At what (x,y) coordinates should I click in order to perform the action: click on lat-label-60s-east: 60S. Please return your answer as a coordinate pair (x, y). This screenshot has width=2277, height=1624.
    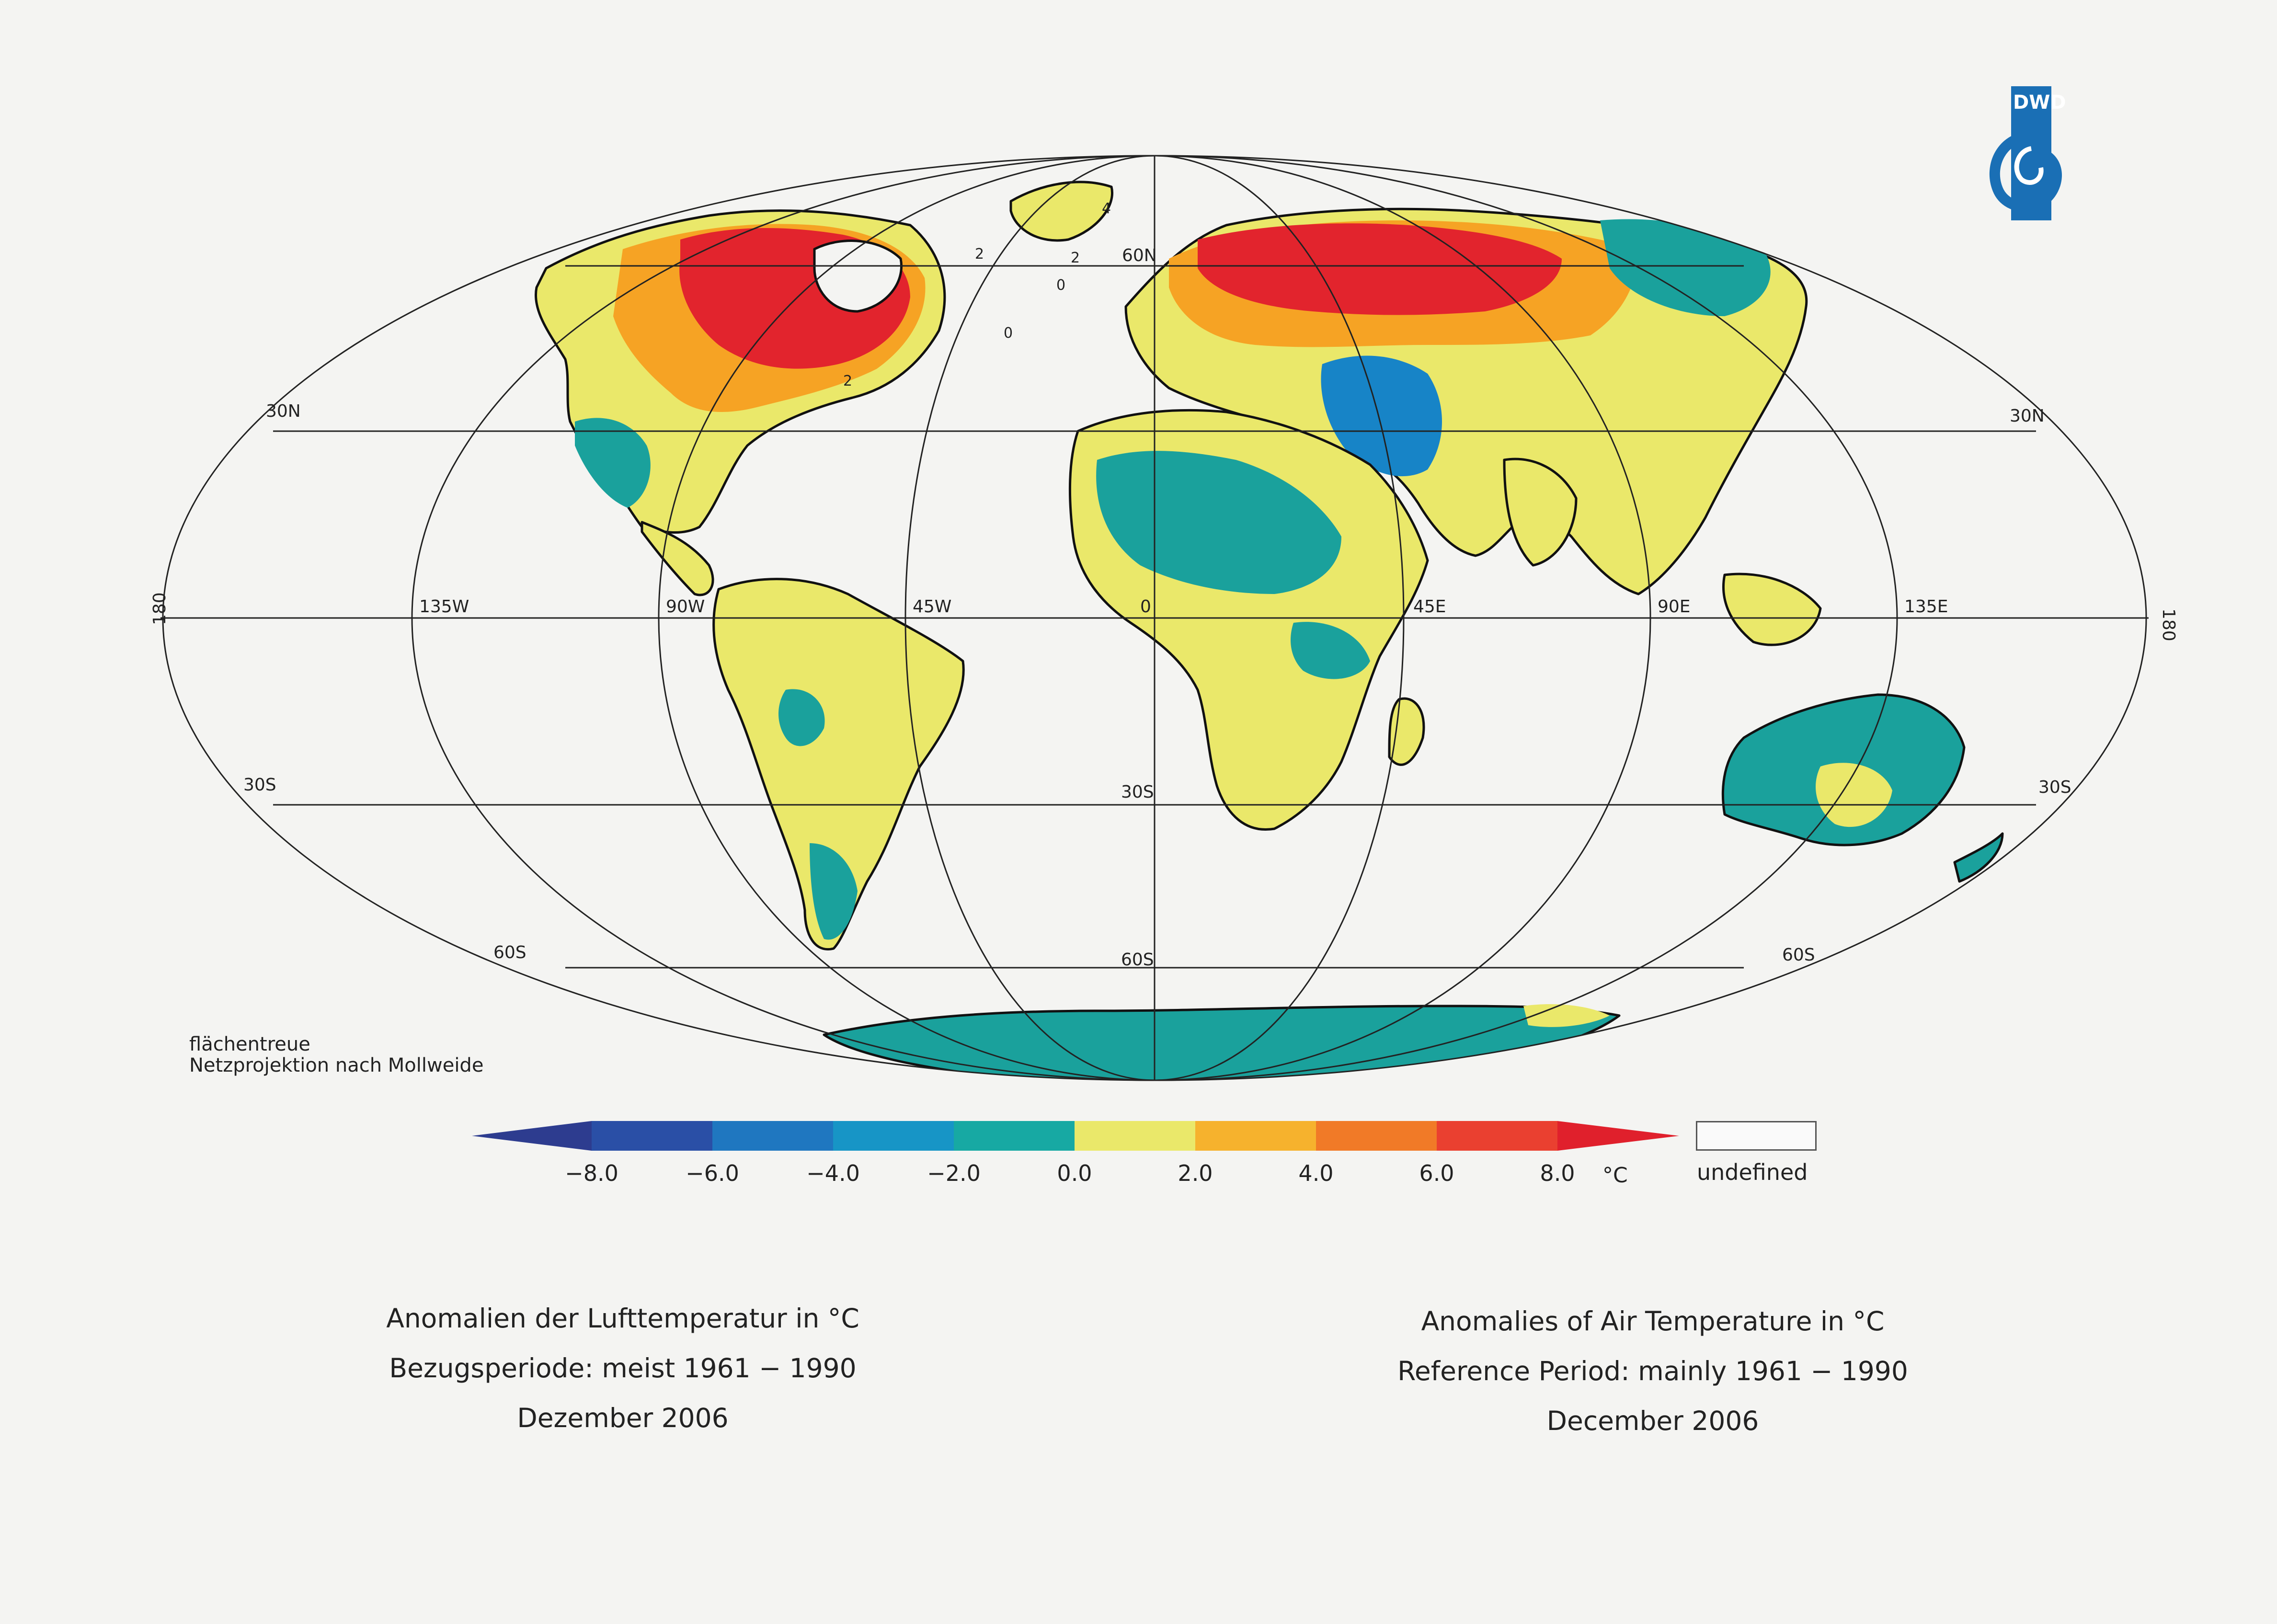
    Looking at the image, I should click on (1798, 955).